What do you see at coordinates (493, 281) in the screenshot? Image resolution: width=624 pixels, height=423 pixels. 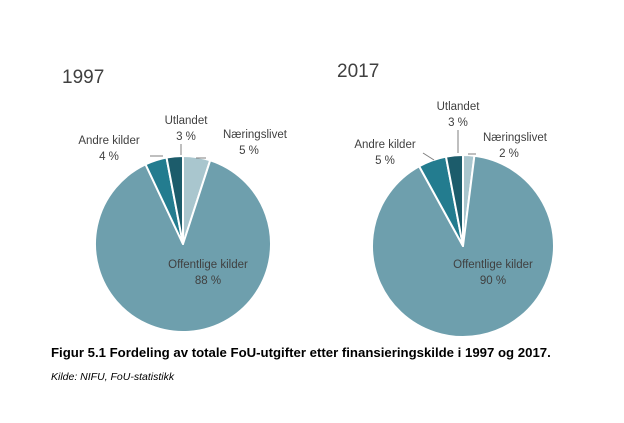 I see `slice-value-offentlige-kilder: 90 %` at bounding box center [493, 281].